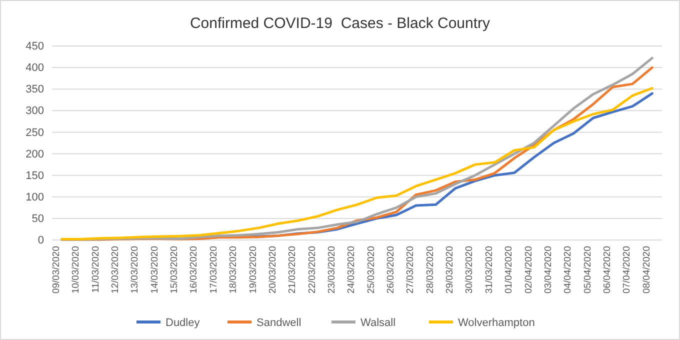 The height and width of the screenshot is (340, 680). What do you see at coordinates (96, 269) in the screenshot?
I see `x-tick-label: 11/03/2020` at bounding box center [96, 269].